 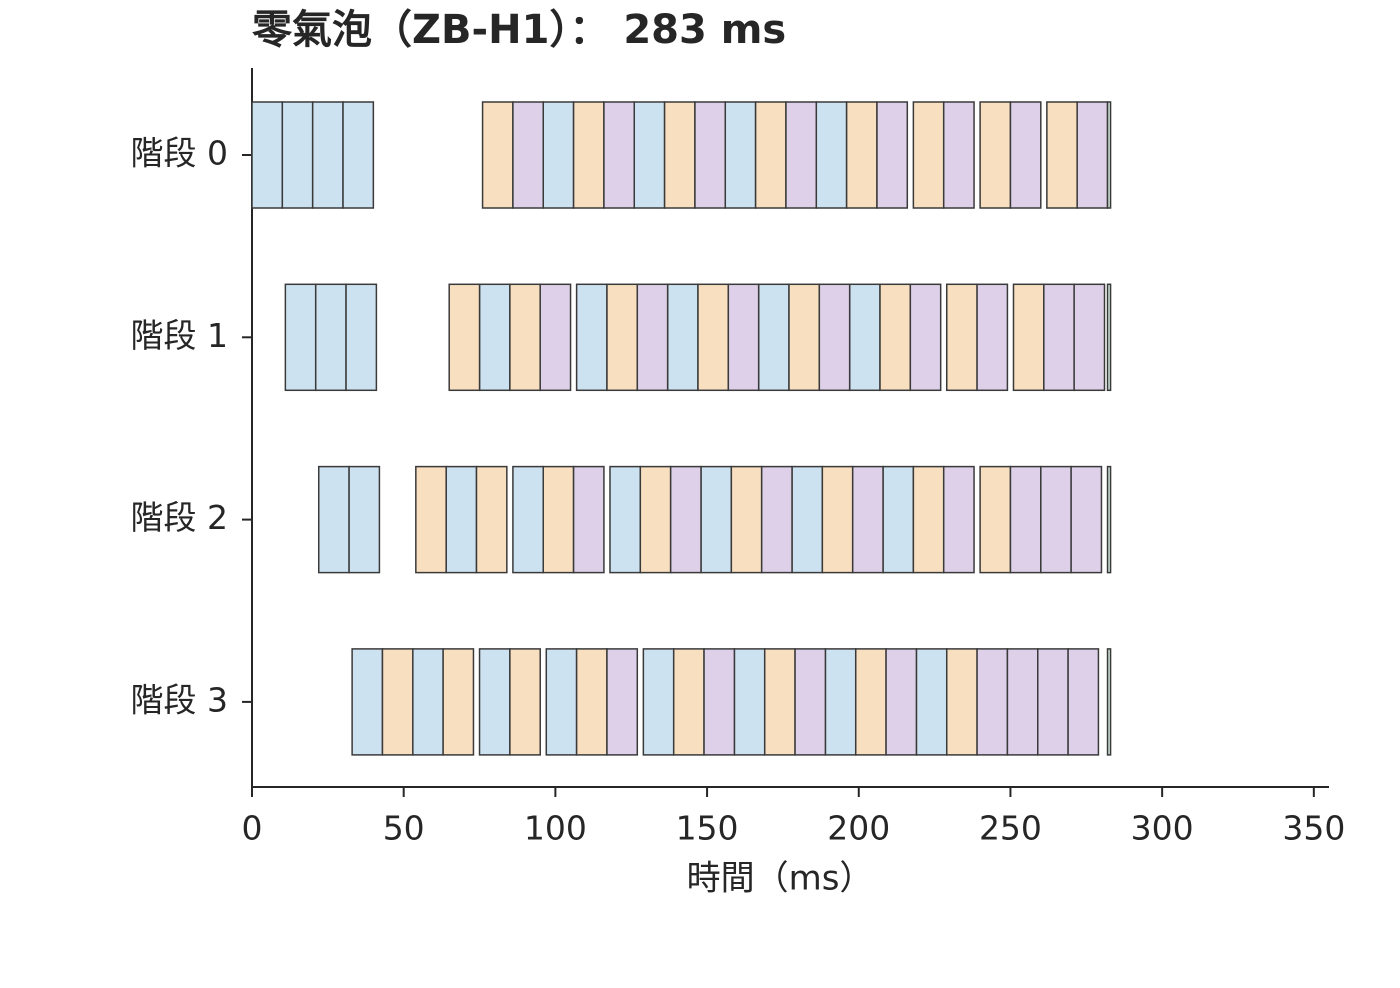 I want to click on x-tick-label: 0, so click(x=252, y=828).